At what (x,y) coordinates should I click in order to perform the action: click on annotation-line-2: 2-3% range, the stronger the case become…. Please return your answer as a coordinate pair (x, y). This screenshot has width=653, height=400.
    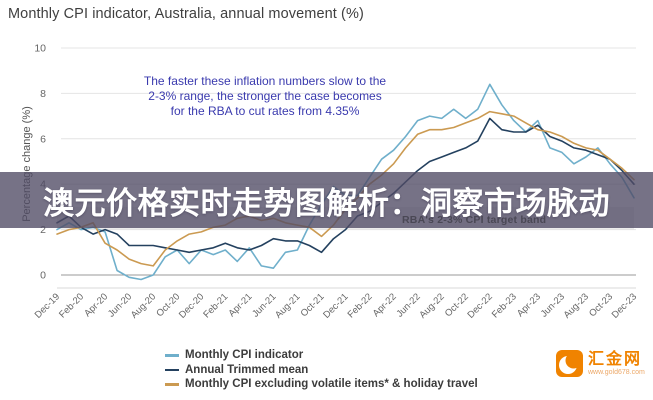
    Looking at the image, I should click on (265, 96).